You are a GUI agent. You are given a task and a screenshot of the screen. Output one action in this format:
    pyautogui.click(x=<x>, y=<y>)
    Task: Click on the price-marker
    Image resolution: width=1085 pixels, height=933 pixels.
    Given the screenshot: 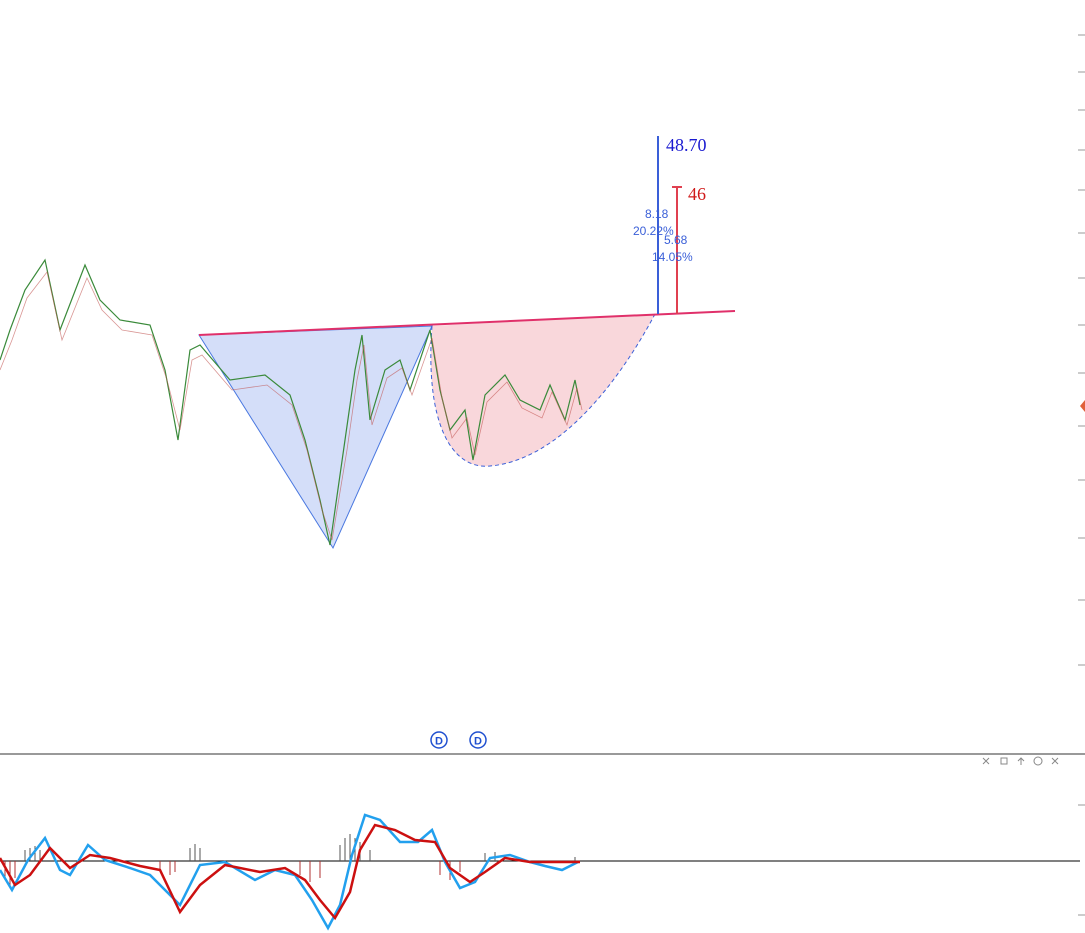 What is the action you would take?
    pyautogui.click(x=1082, y=406)
    